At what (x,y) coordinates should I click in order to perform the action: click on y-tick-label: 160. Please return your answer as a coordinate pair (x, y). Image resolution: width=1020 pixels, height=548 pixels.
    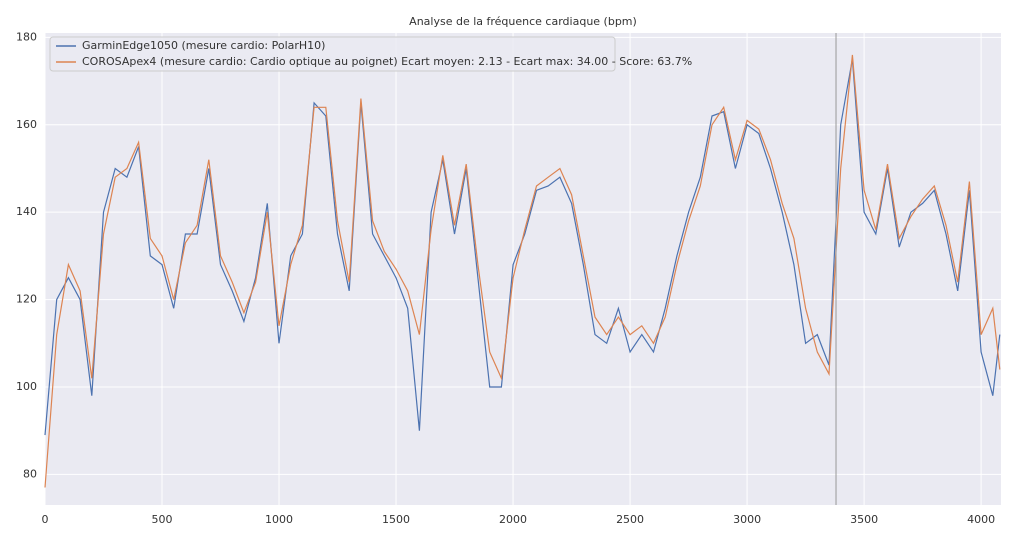
    Looking at the image, I should click on (26, 124).